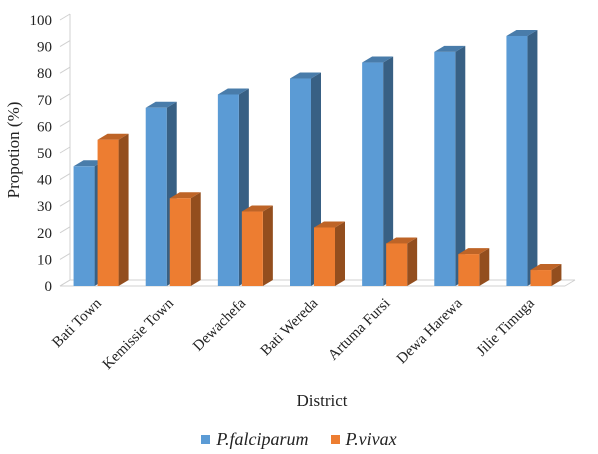 The height and width of the screenshot is (454, 598). I want to click on y-tick-label: 0, so click(49, 287).